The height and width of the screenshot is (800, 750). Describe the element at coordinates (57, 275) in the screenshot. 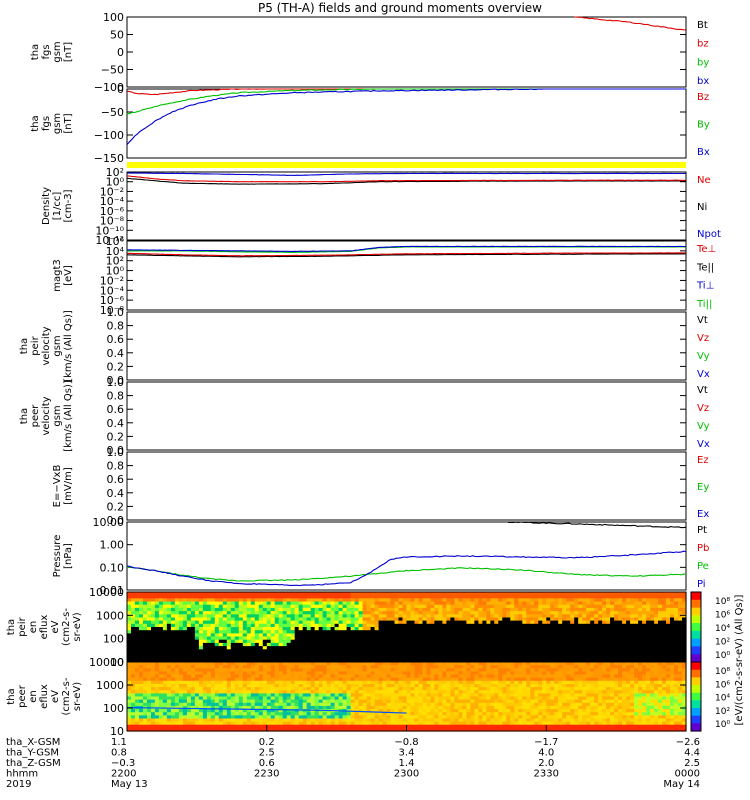

I see `y-axis-label: magt3` at that location.